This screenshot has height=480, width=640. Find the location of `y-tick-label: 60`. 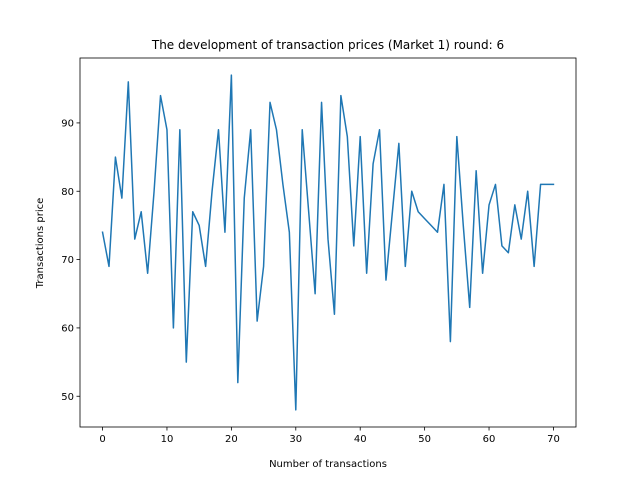

y-tick-label: 60 is located at coordinates (67, 328).